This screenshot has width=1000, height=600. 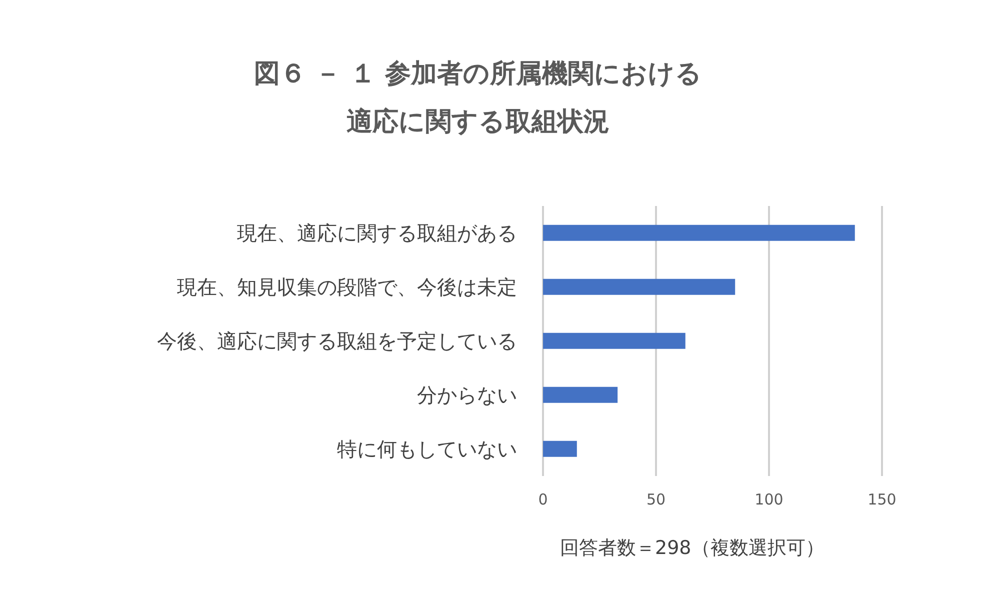 What do you see at coordinates (656, 499) in the screenshot?
I see `x-tick-label: 50` at bounding box center [656, 499].